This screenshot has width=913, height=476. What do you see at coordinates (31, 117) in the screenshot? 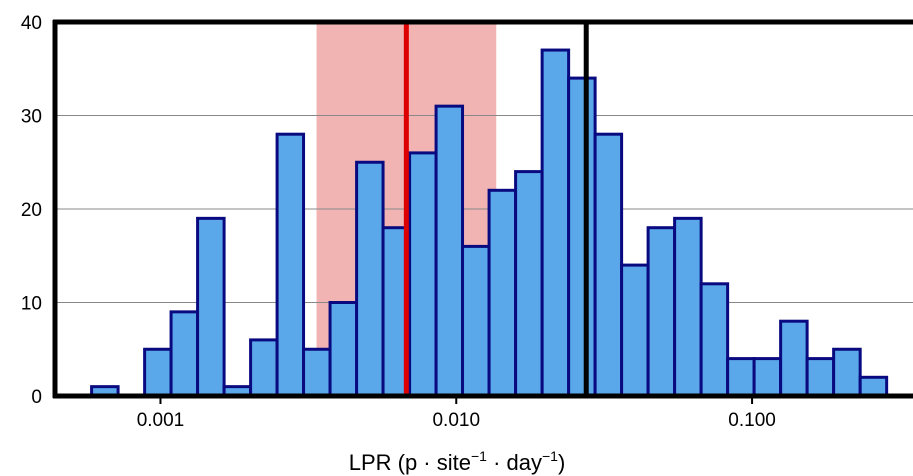
I see `y-tick-label: 30` at bounding box center [31, 117].